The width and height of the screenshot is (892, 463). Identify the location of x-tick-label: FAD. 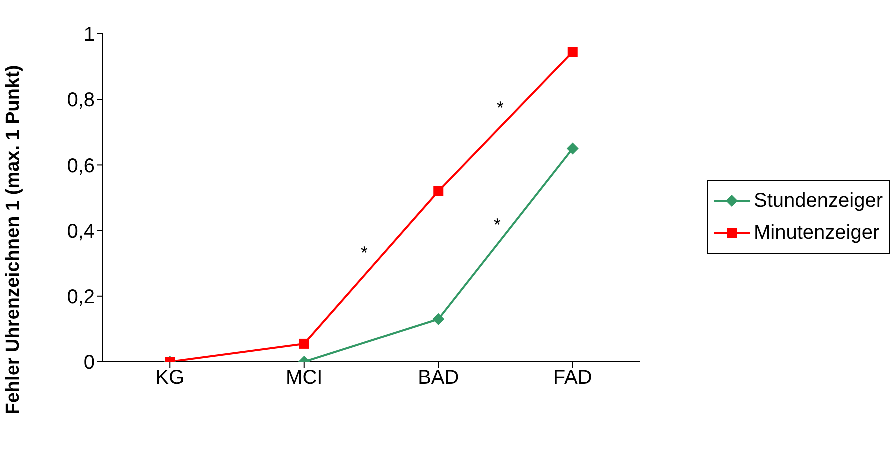
(572, 378).